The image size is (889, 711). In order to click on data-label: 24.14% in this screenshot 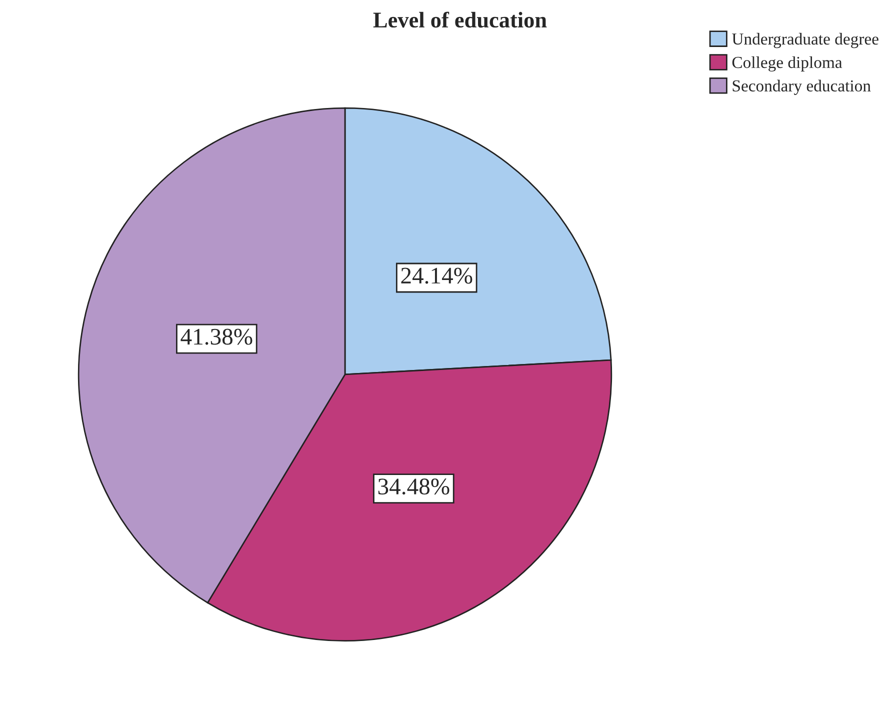, I will do `click(436, 276)`.